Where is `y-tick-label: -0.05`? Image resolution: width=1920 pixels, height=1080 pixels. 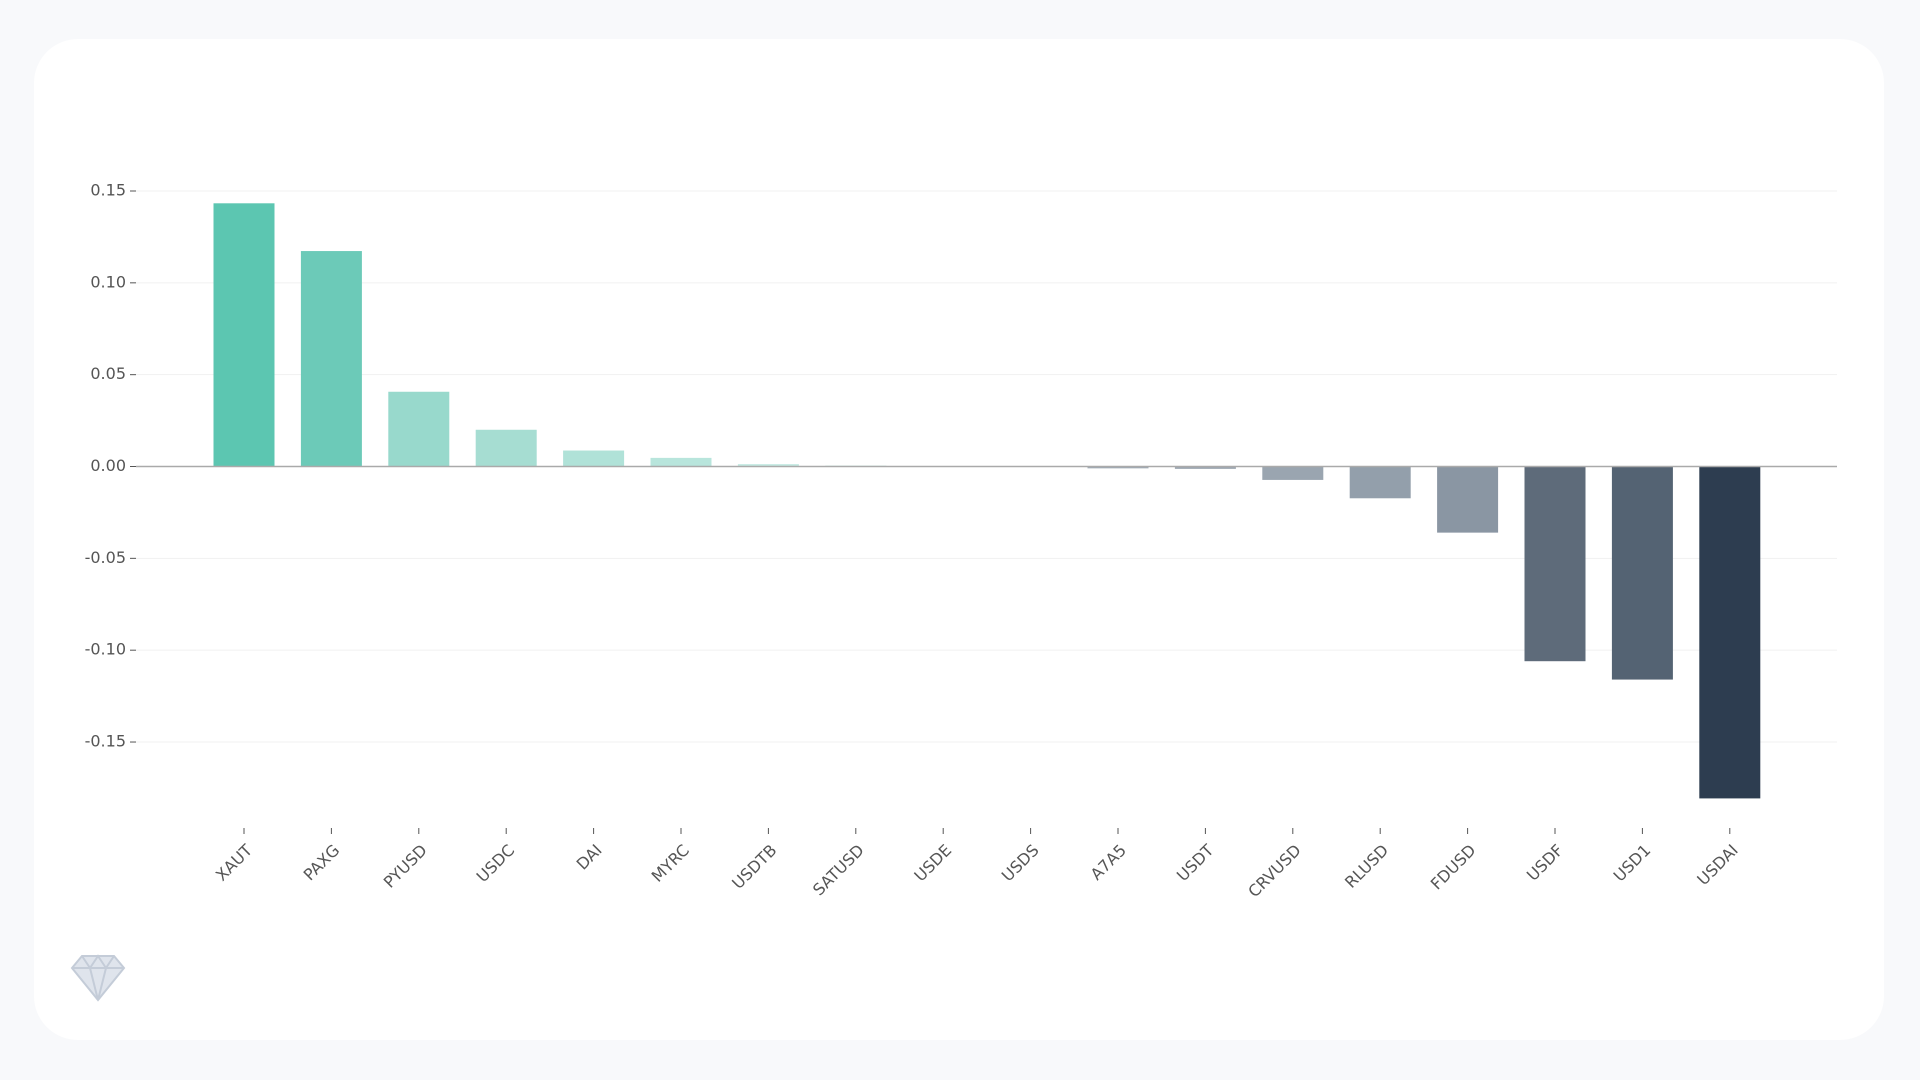
y-tick-label: -0.05 is located at coordinates (105, 557).